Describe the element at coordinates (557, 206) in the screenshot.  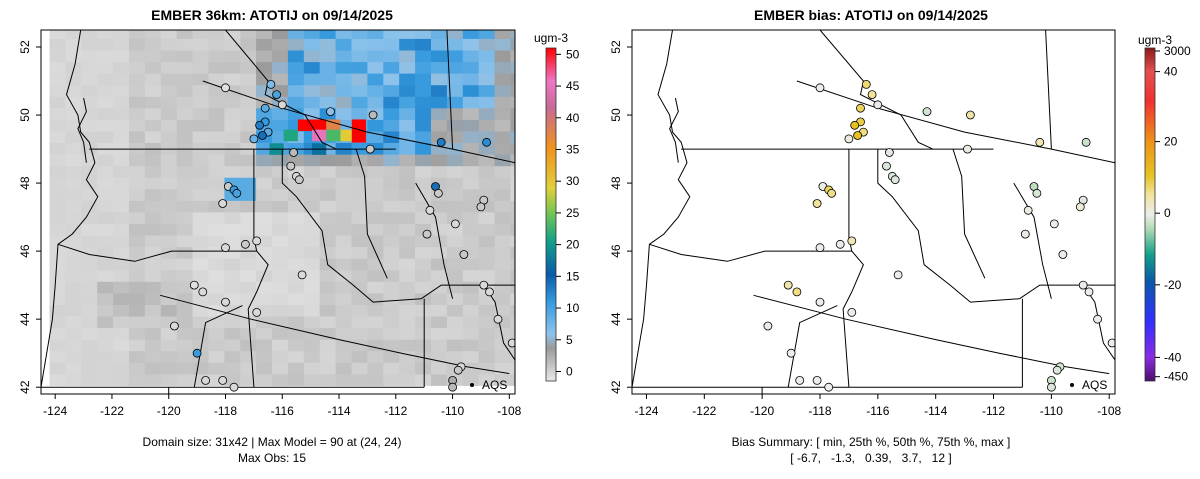
I see `model-colorbar: ugm-3 0 5 10 15 20 25 30 35 40 45 50` at that location.